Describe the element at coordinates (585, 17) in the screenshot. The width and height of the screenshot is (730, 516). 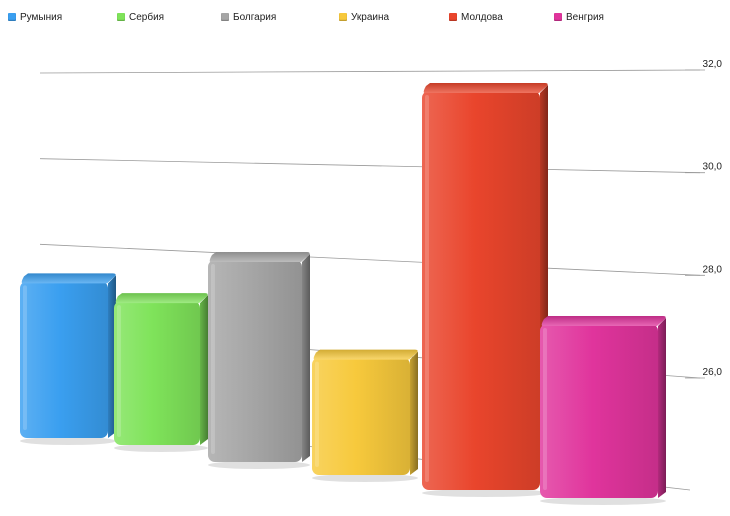
I see `legend-label: Венгрия` at that location.